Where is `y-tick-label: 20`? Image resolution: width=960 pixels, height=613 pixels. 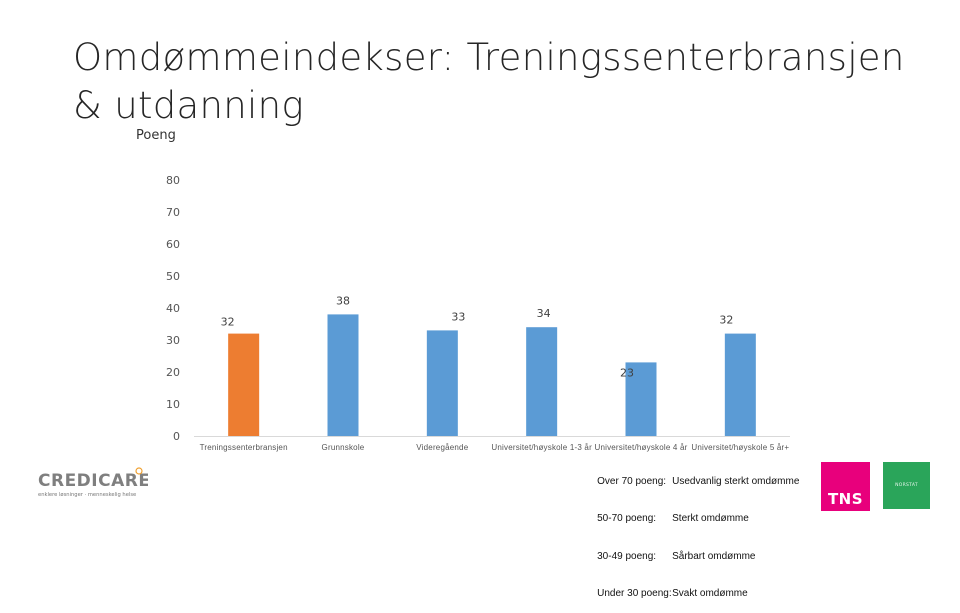
y-tick-label: 20 is located at coordinates (173, 372).